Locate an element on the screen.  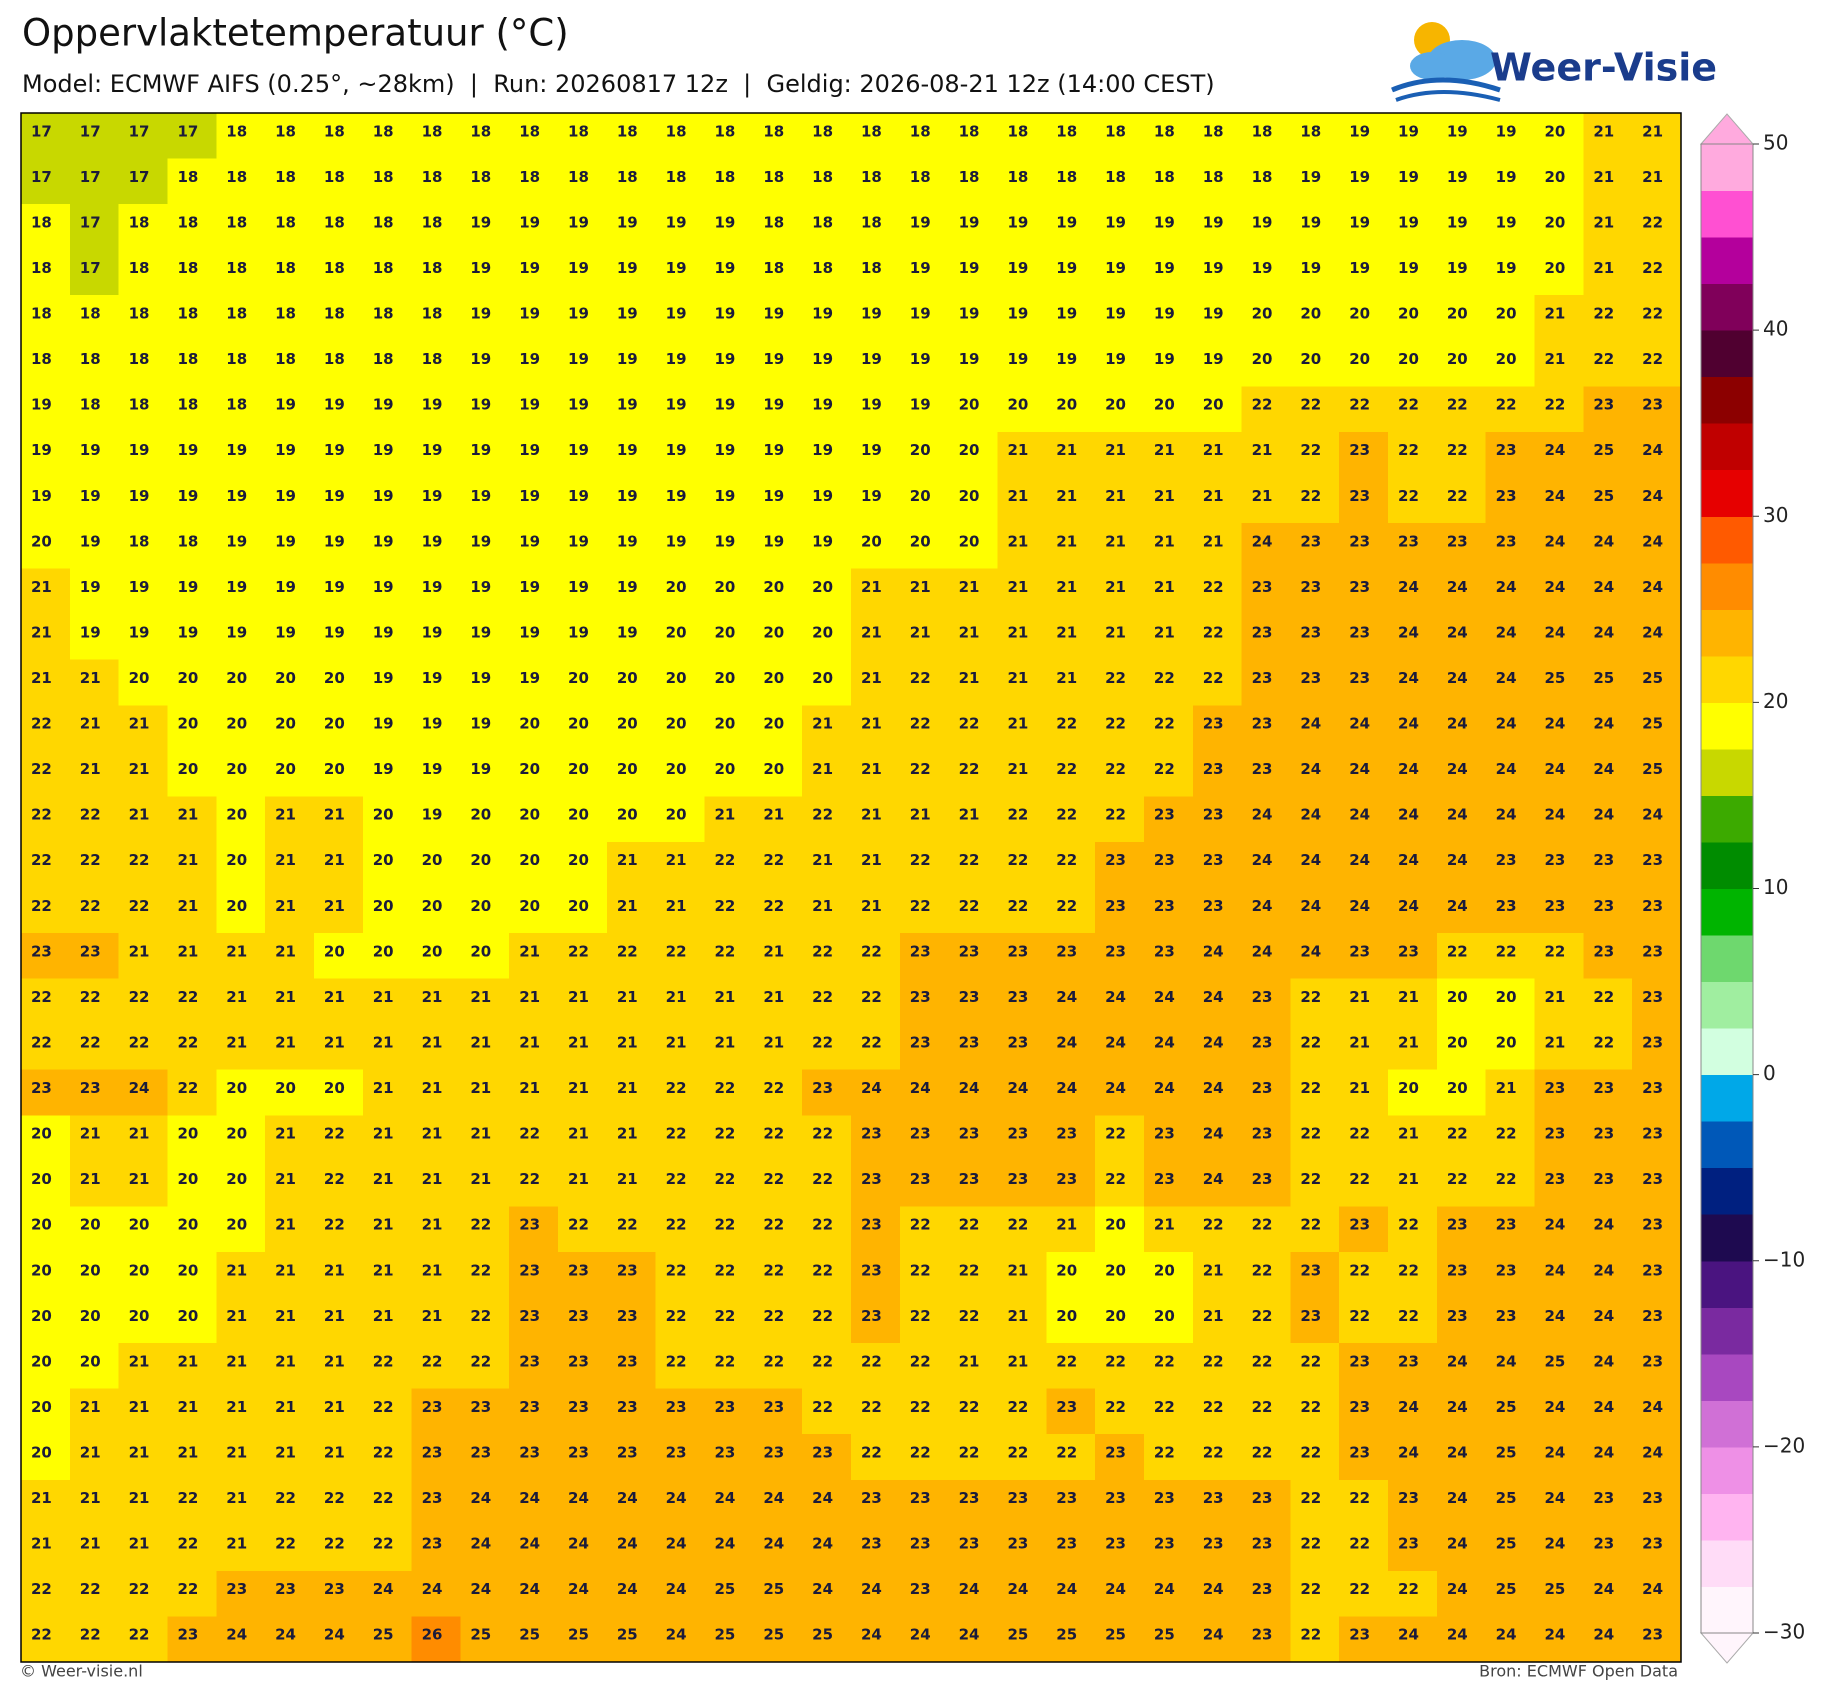
colorbar-tick-label: 50 is located at coordinates (1775, 143).